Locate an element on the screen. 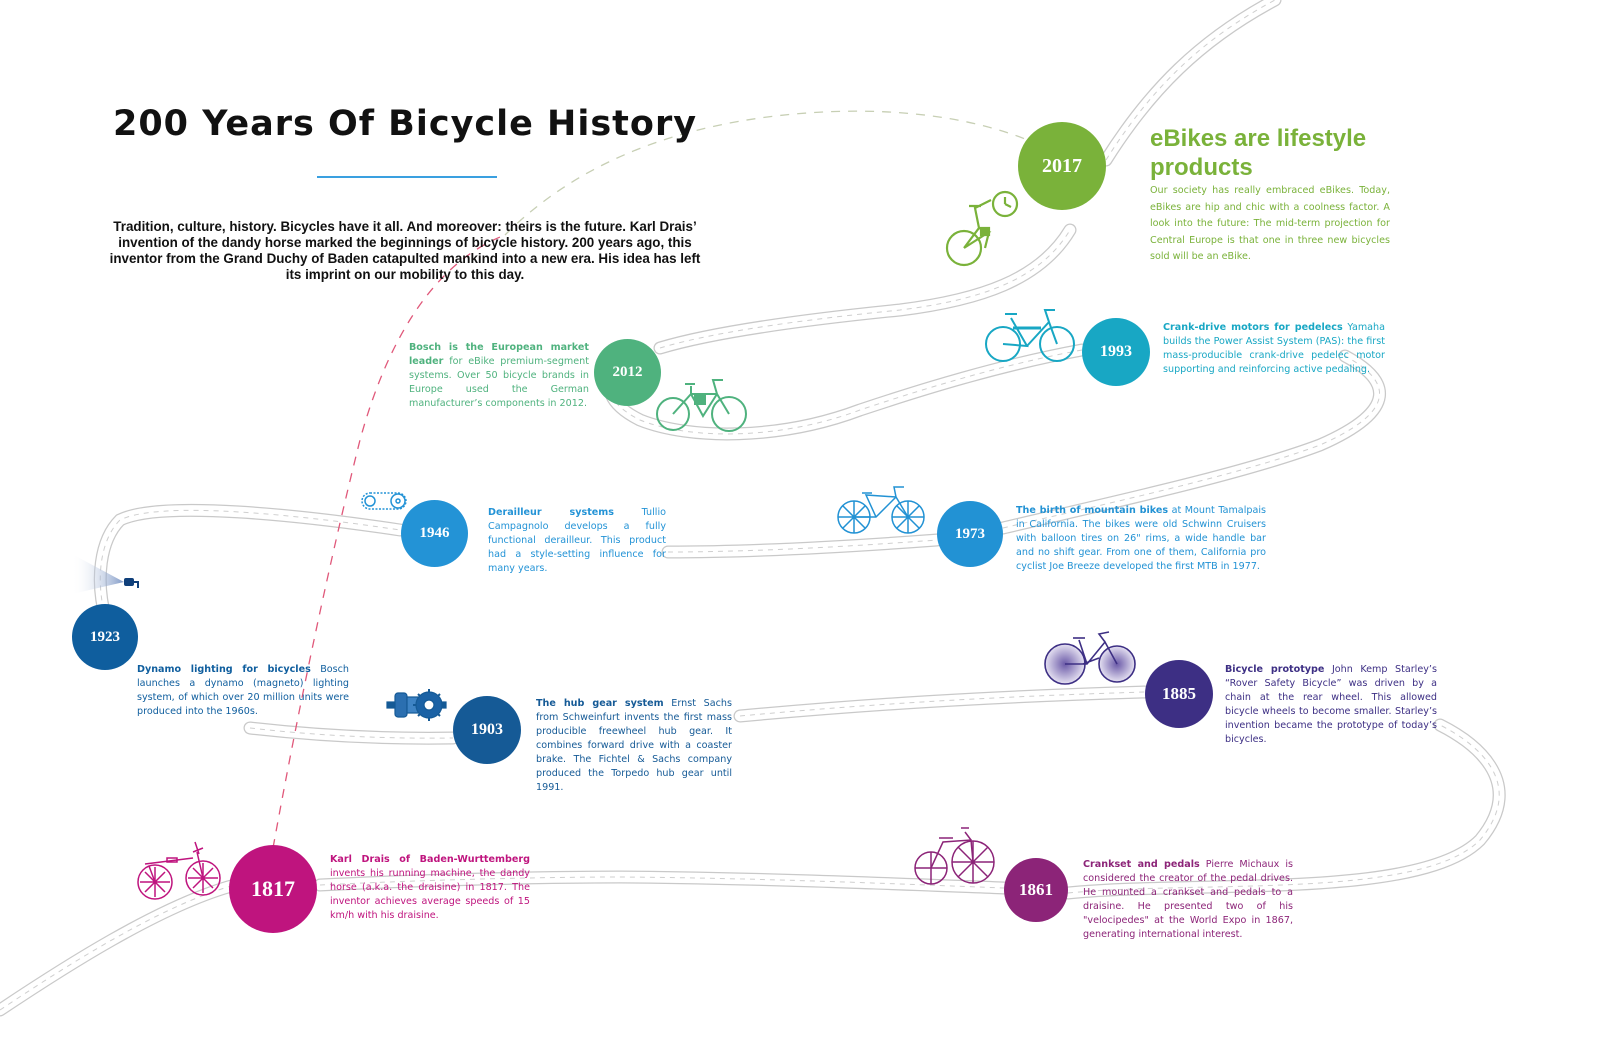  road-segment-4-dash is located at coordinates (942, 704).